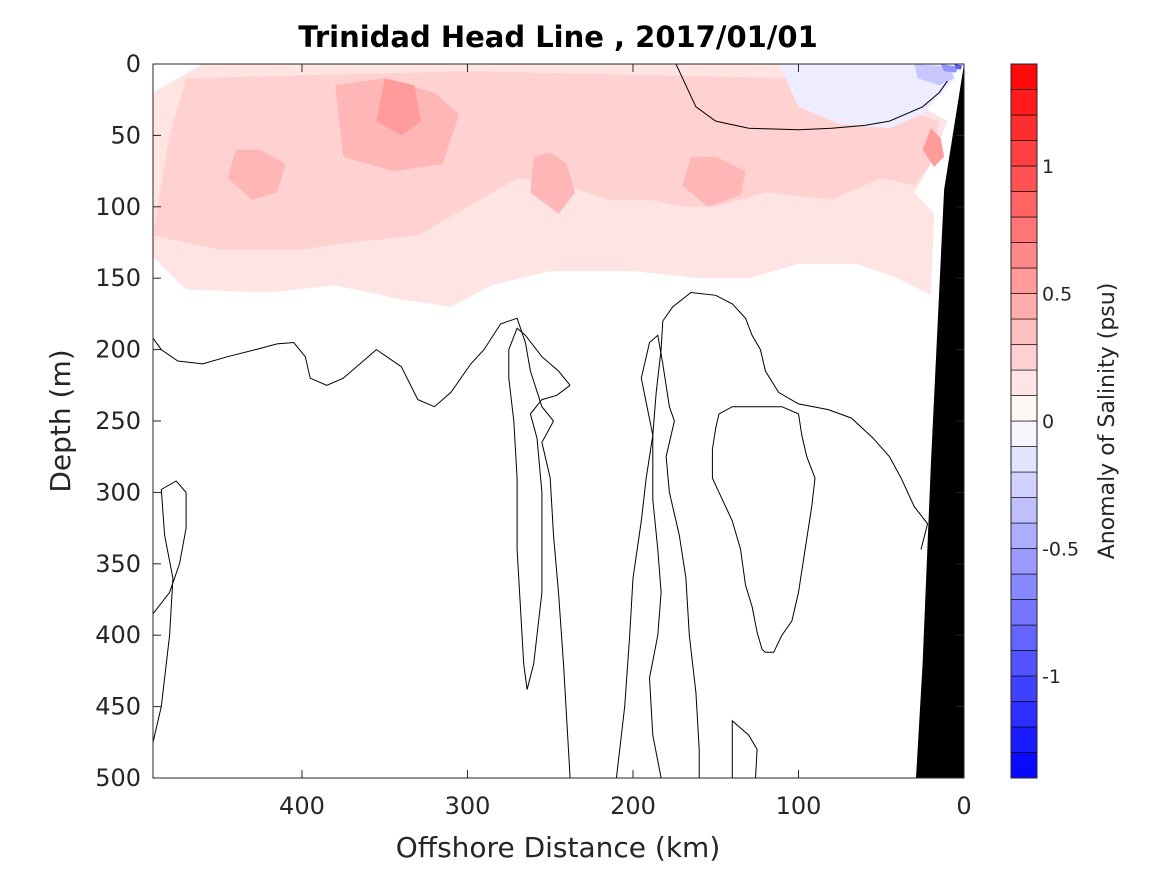 Image resolution: width=1167 pixels, height=875 pixels. Describe the element at coordinates (558, 847) in the screenshot. I see `x-axis-label: Offshore Distance (km)` at that location.